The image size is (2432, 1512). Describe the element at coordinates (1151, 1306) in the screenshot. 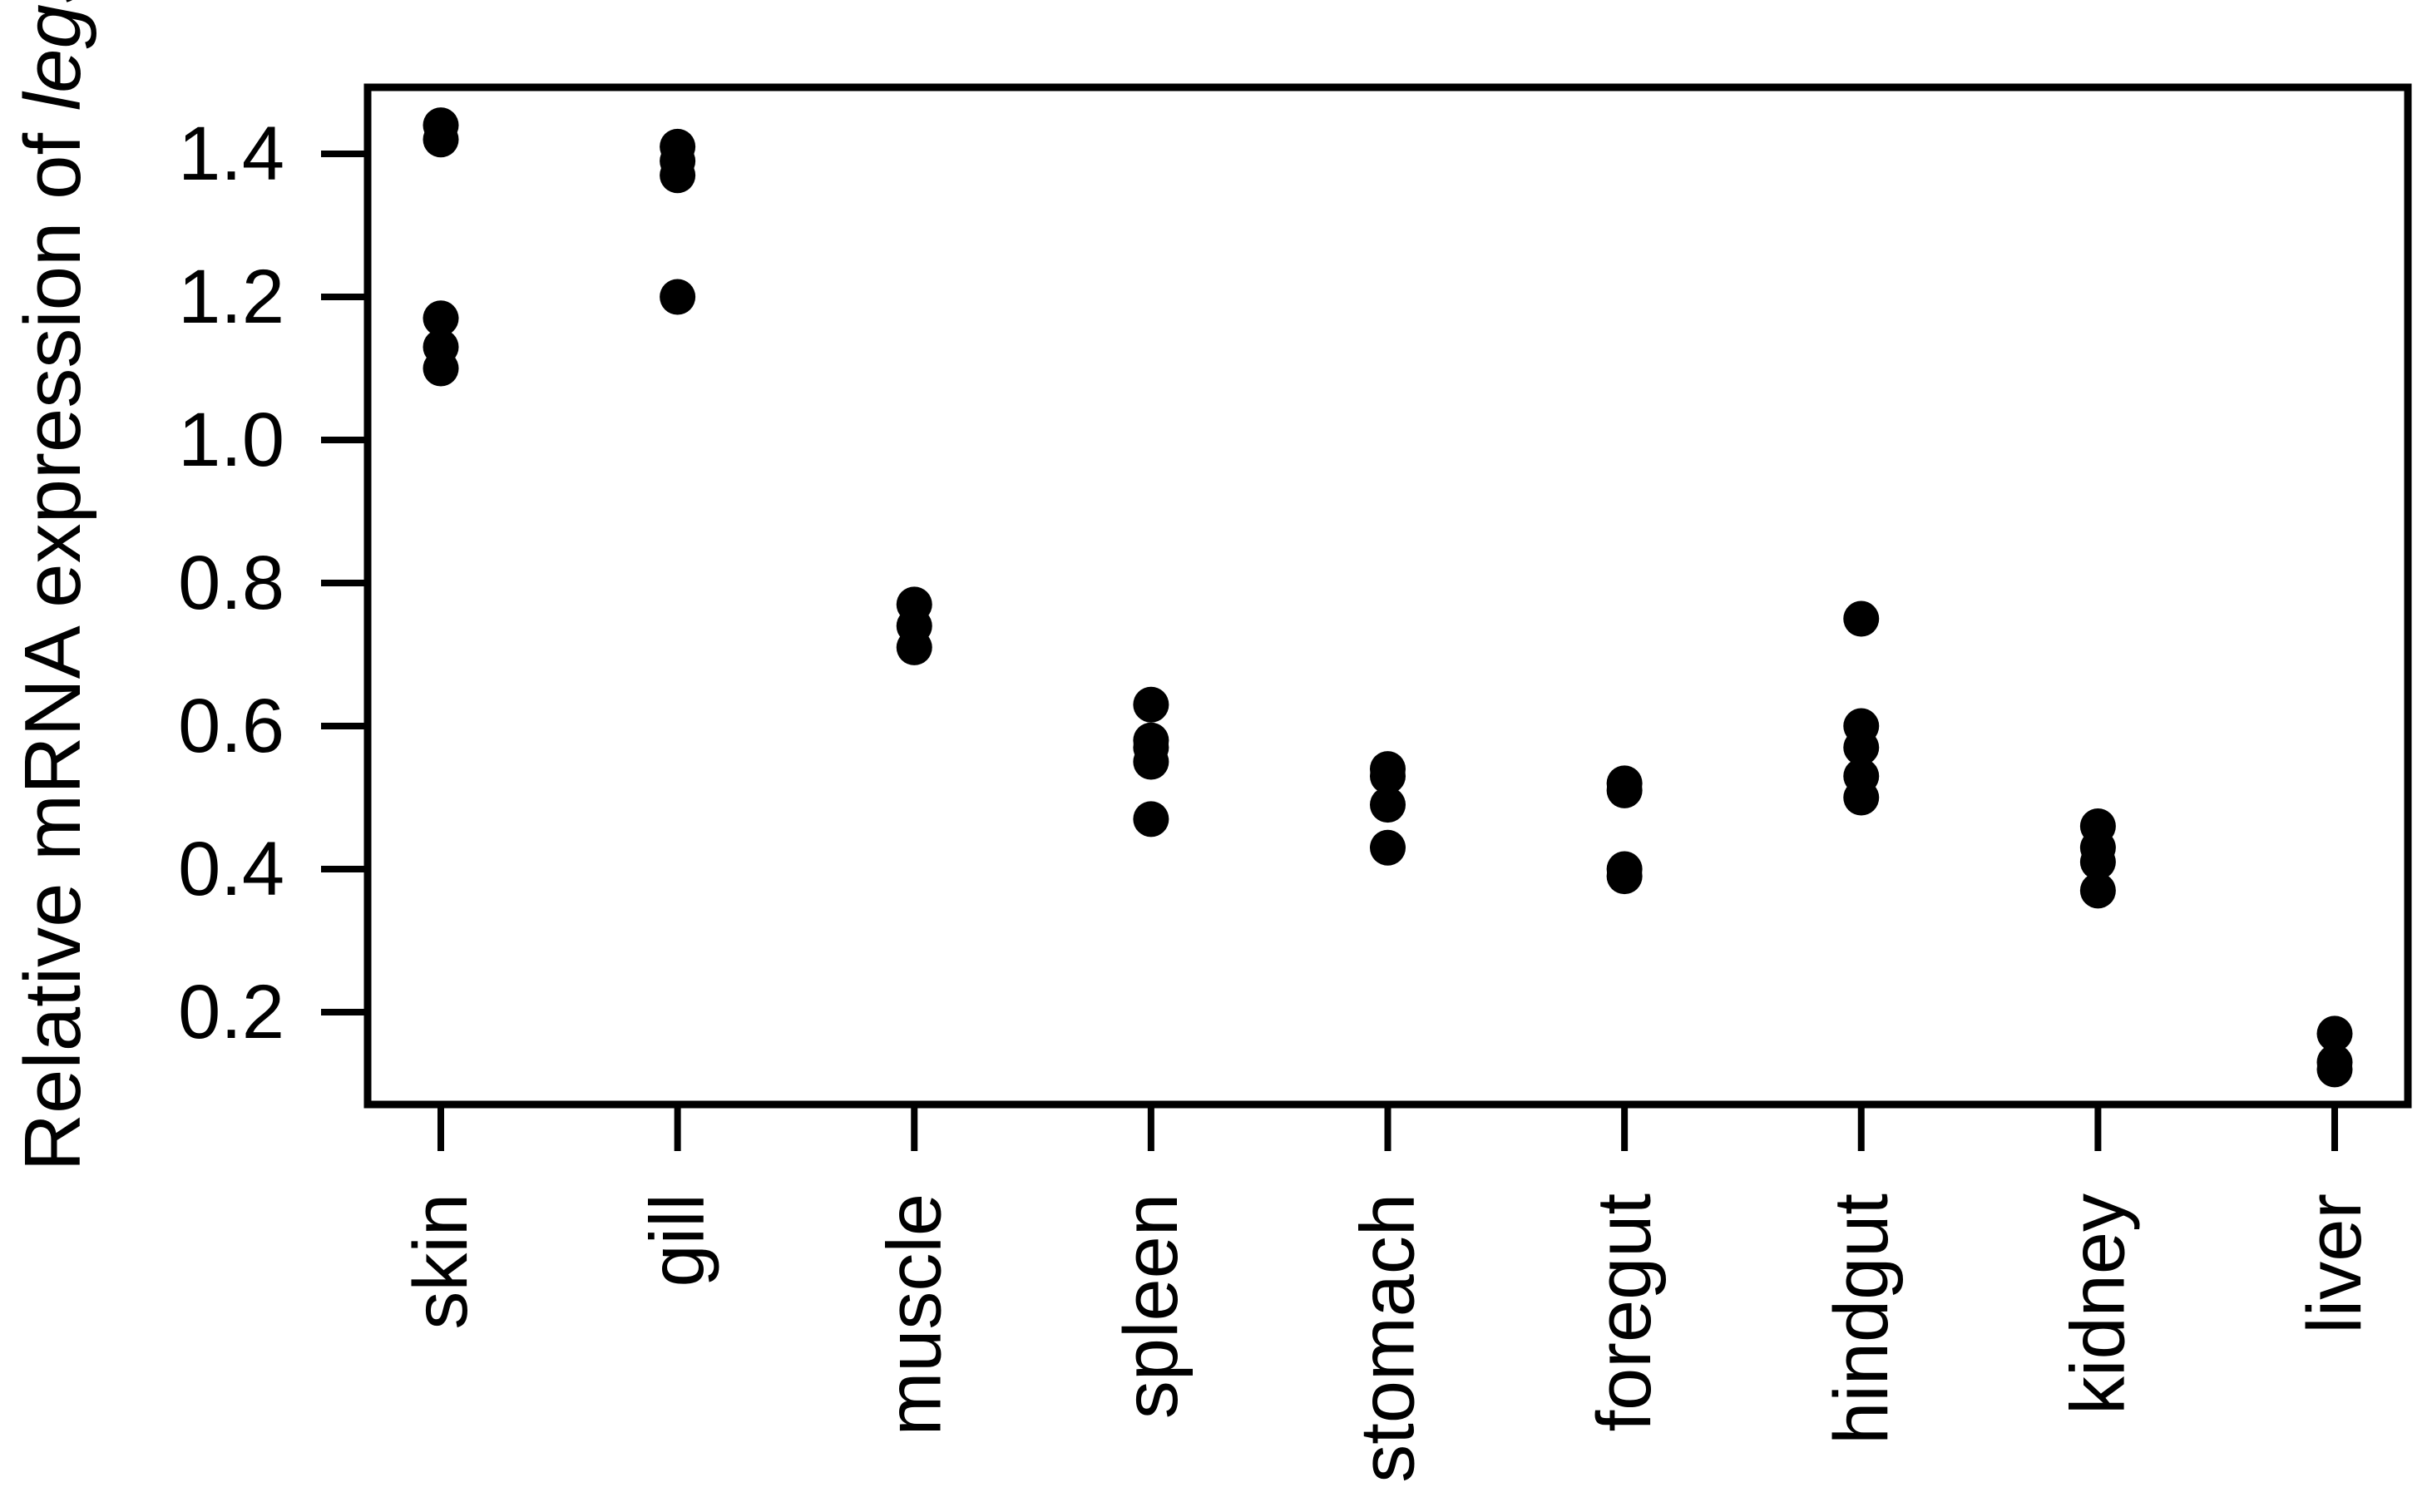

I see `x-tick-label-spleen: spleen` at that location.